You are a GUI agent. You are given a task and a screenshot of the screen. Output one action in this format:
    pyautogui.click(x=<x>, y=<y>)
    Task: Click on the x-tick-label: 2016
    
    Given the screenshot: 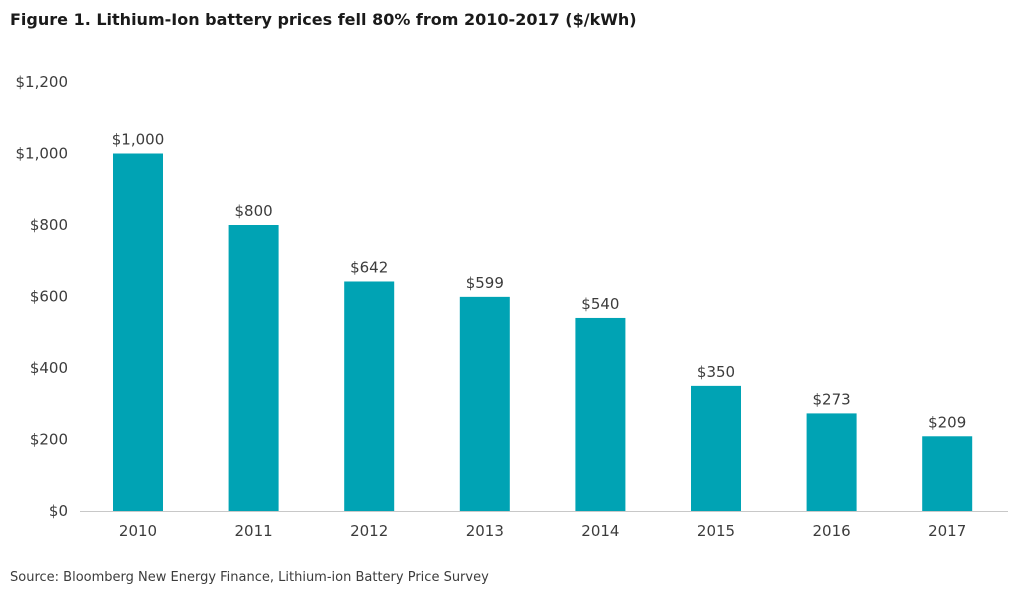 What is the action you would take?
    pyautogui.click(x=832, y=531)
    